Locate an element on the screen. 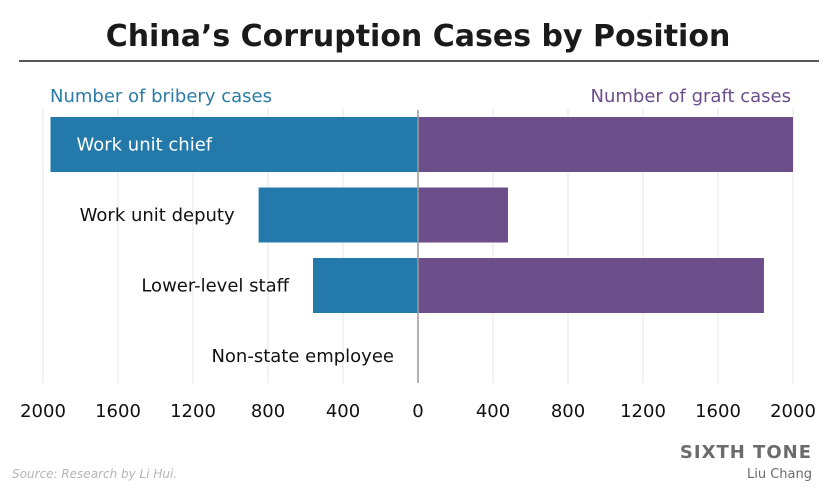  category-label: Non-state employee is located at coordinates (302, 356).